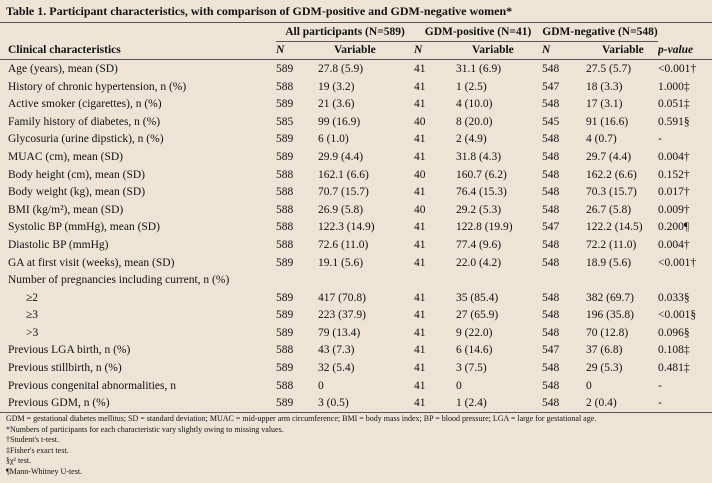  What do you see at coordinates (551, 227) in the screenshot?
I see `cell: 547` at bounding box center [551, 227].